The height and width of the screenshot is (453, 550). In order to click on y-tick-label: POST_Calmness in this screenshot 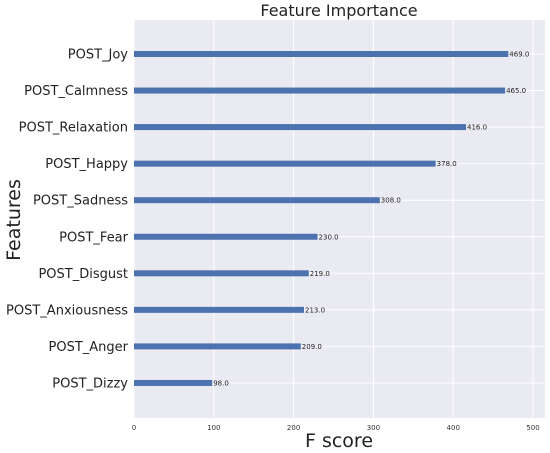, I will do `click(76, 91)`.